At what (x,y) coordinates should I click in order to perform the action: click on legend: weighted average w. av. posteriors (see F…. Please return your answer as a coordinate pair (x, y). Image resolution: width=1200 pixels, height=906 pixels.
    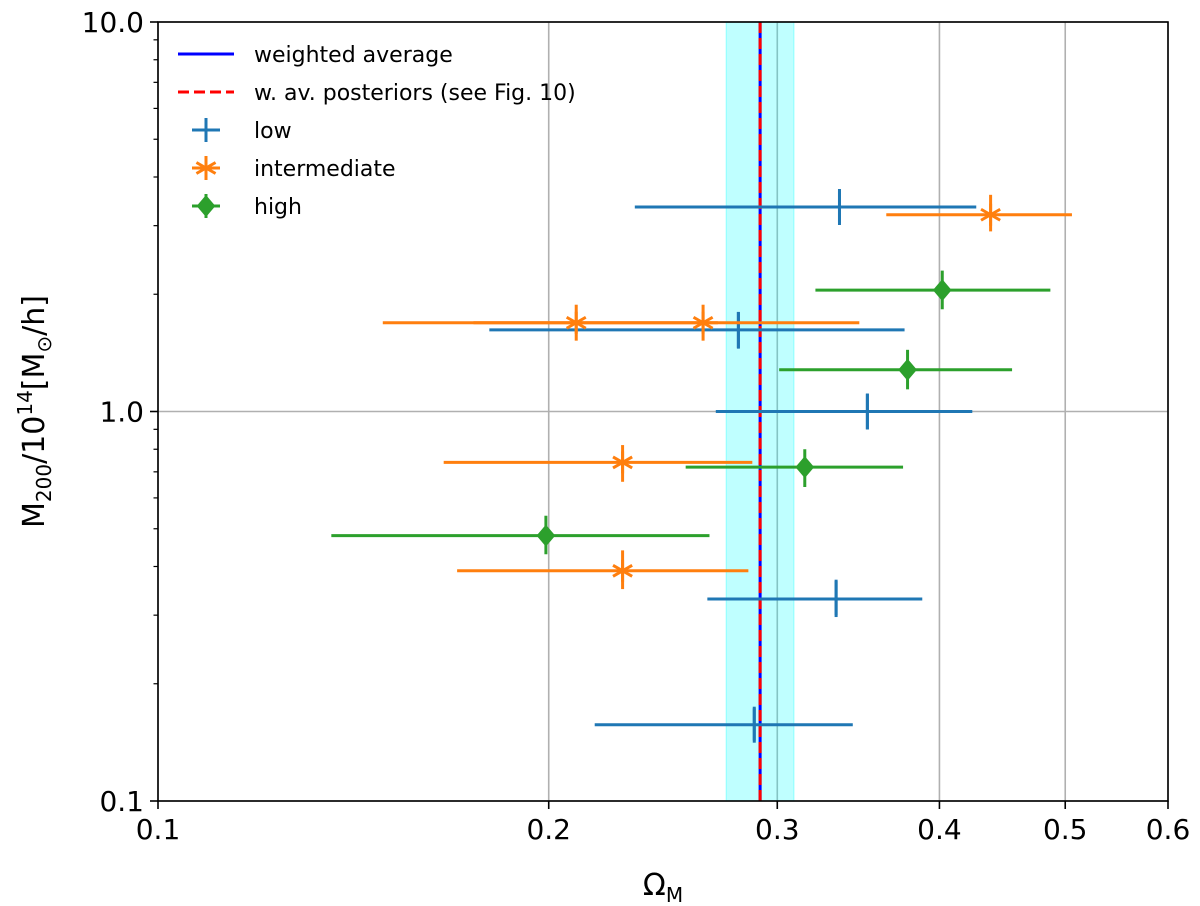
    Looking at the image, I should click on (377, 131).